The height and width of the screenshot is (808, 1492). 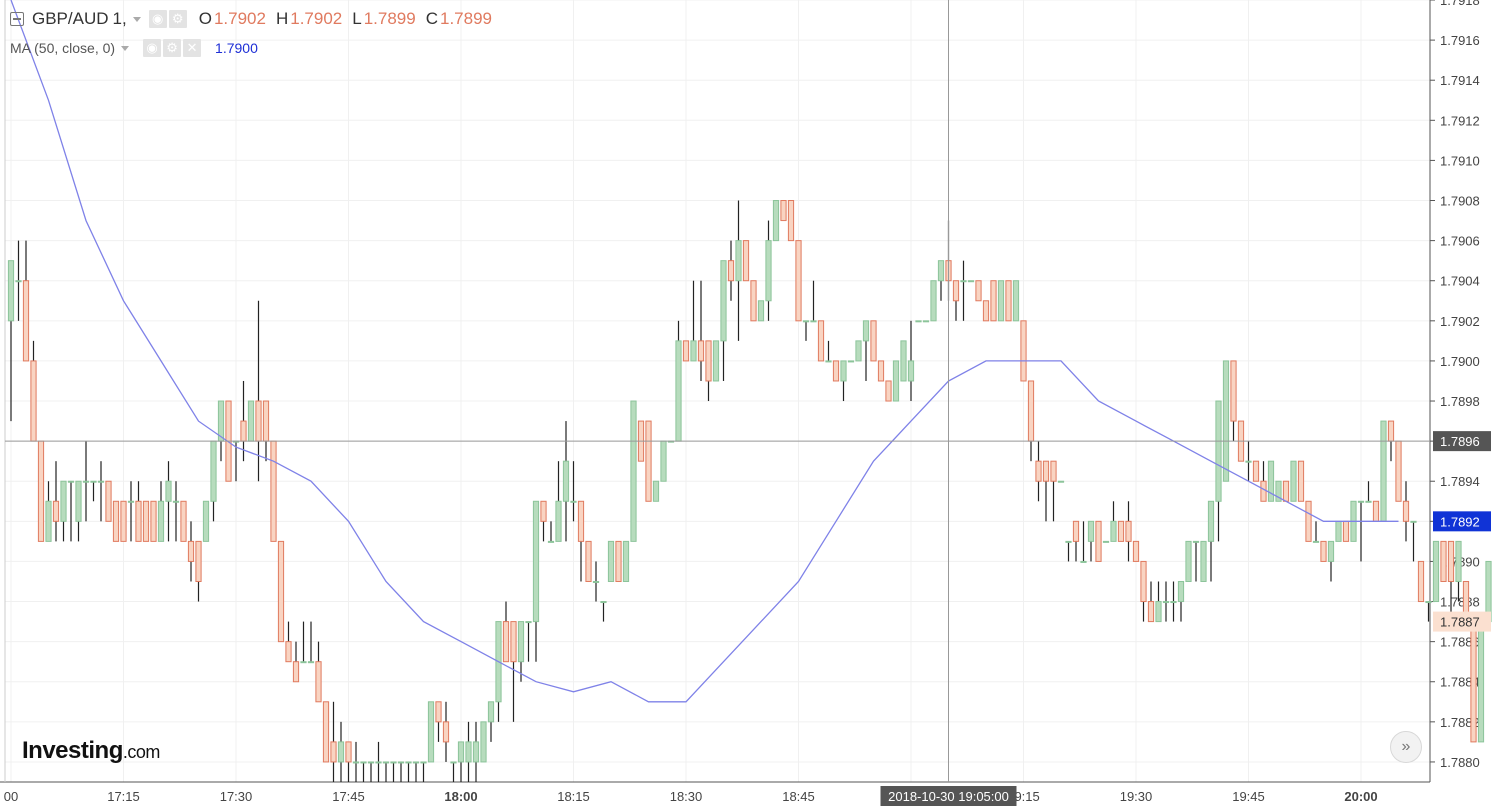 What do you see at coordinates (573, 796) in the screenshot?
I see `x-tick-label: 18:15` at bounding box center [573, 796].